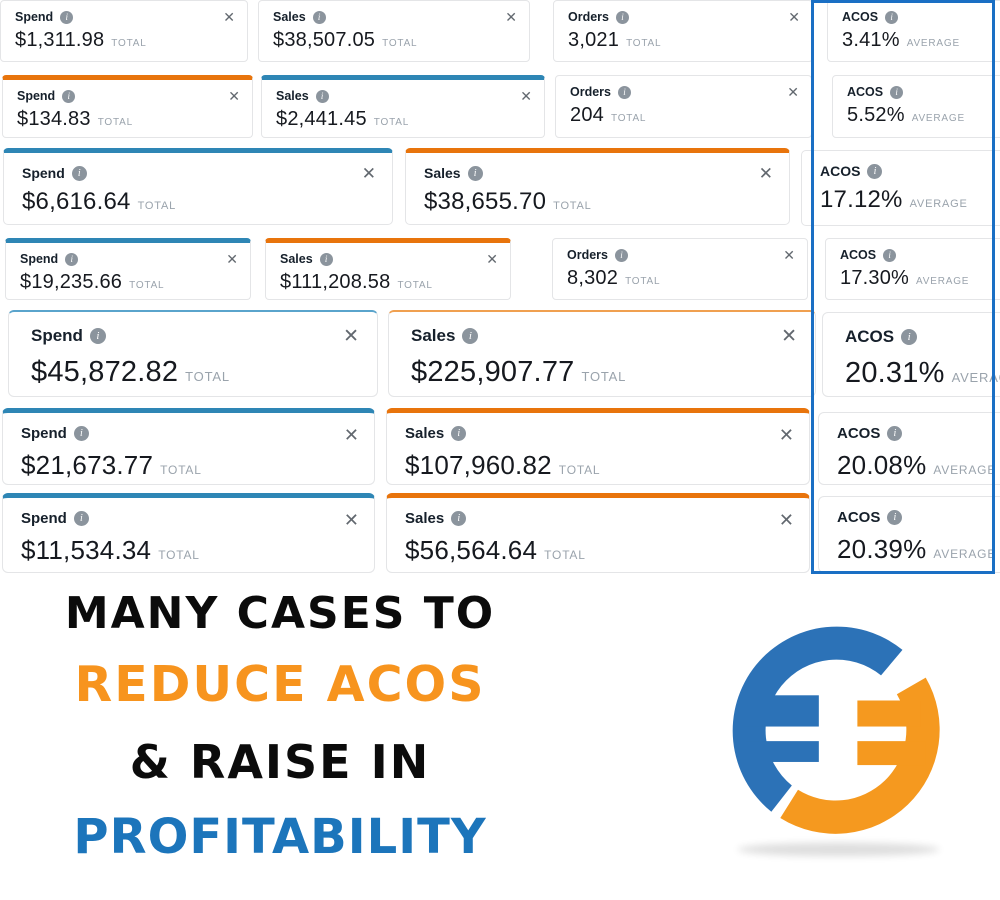 This screenshot has width=1000, height=900. What do you see at coordinates (882, 465) in the screenshot?
I see `metric-value: 20.08%` at bounding box center [882, 465].